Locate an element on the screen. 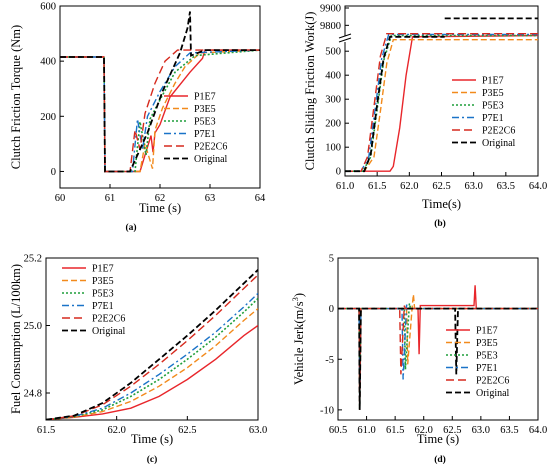 The image size is (550, 472). y-axis-label: Clutch Friction Torque (Nm) is located at coordinates (16, 97).